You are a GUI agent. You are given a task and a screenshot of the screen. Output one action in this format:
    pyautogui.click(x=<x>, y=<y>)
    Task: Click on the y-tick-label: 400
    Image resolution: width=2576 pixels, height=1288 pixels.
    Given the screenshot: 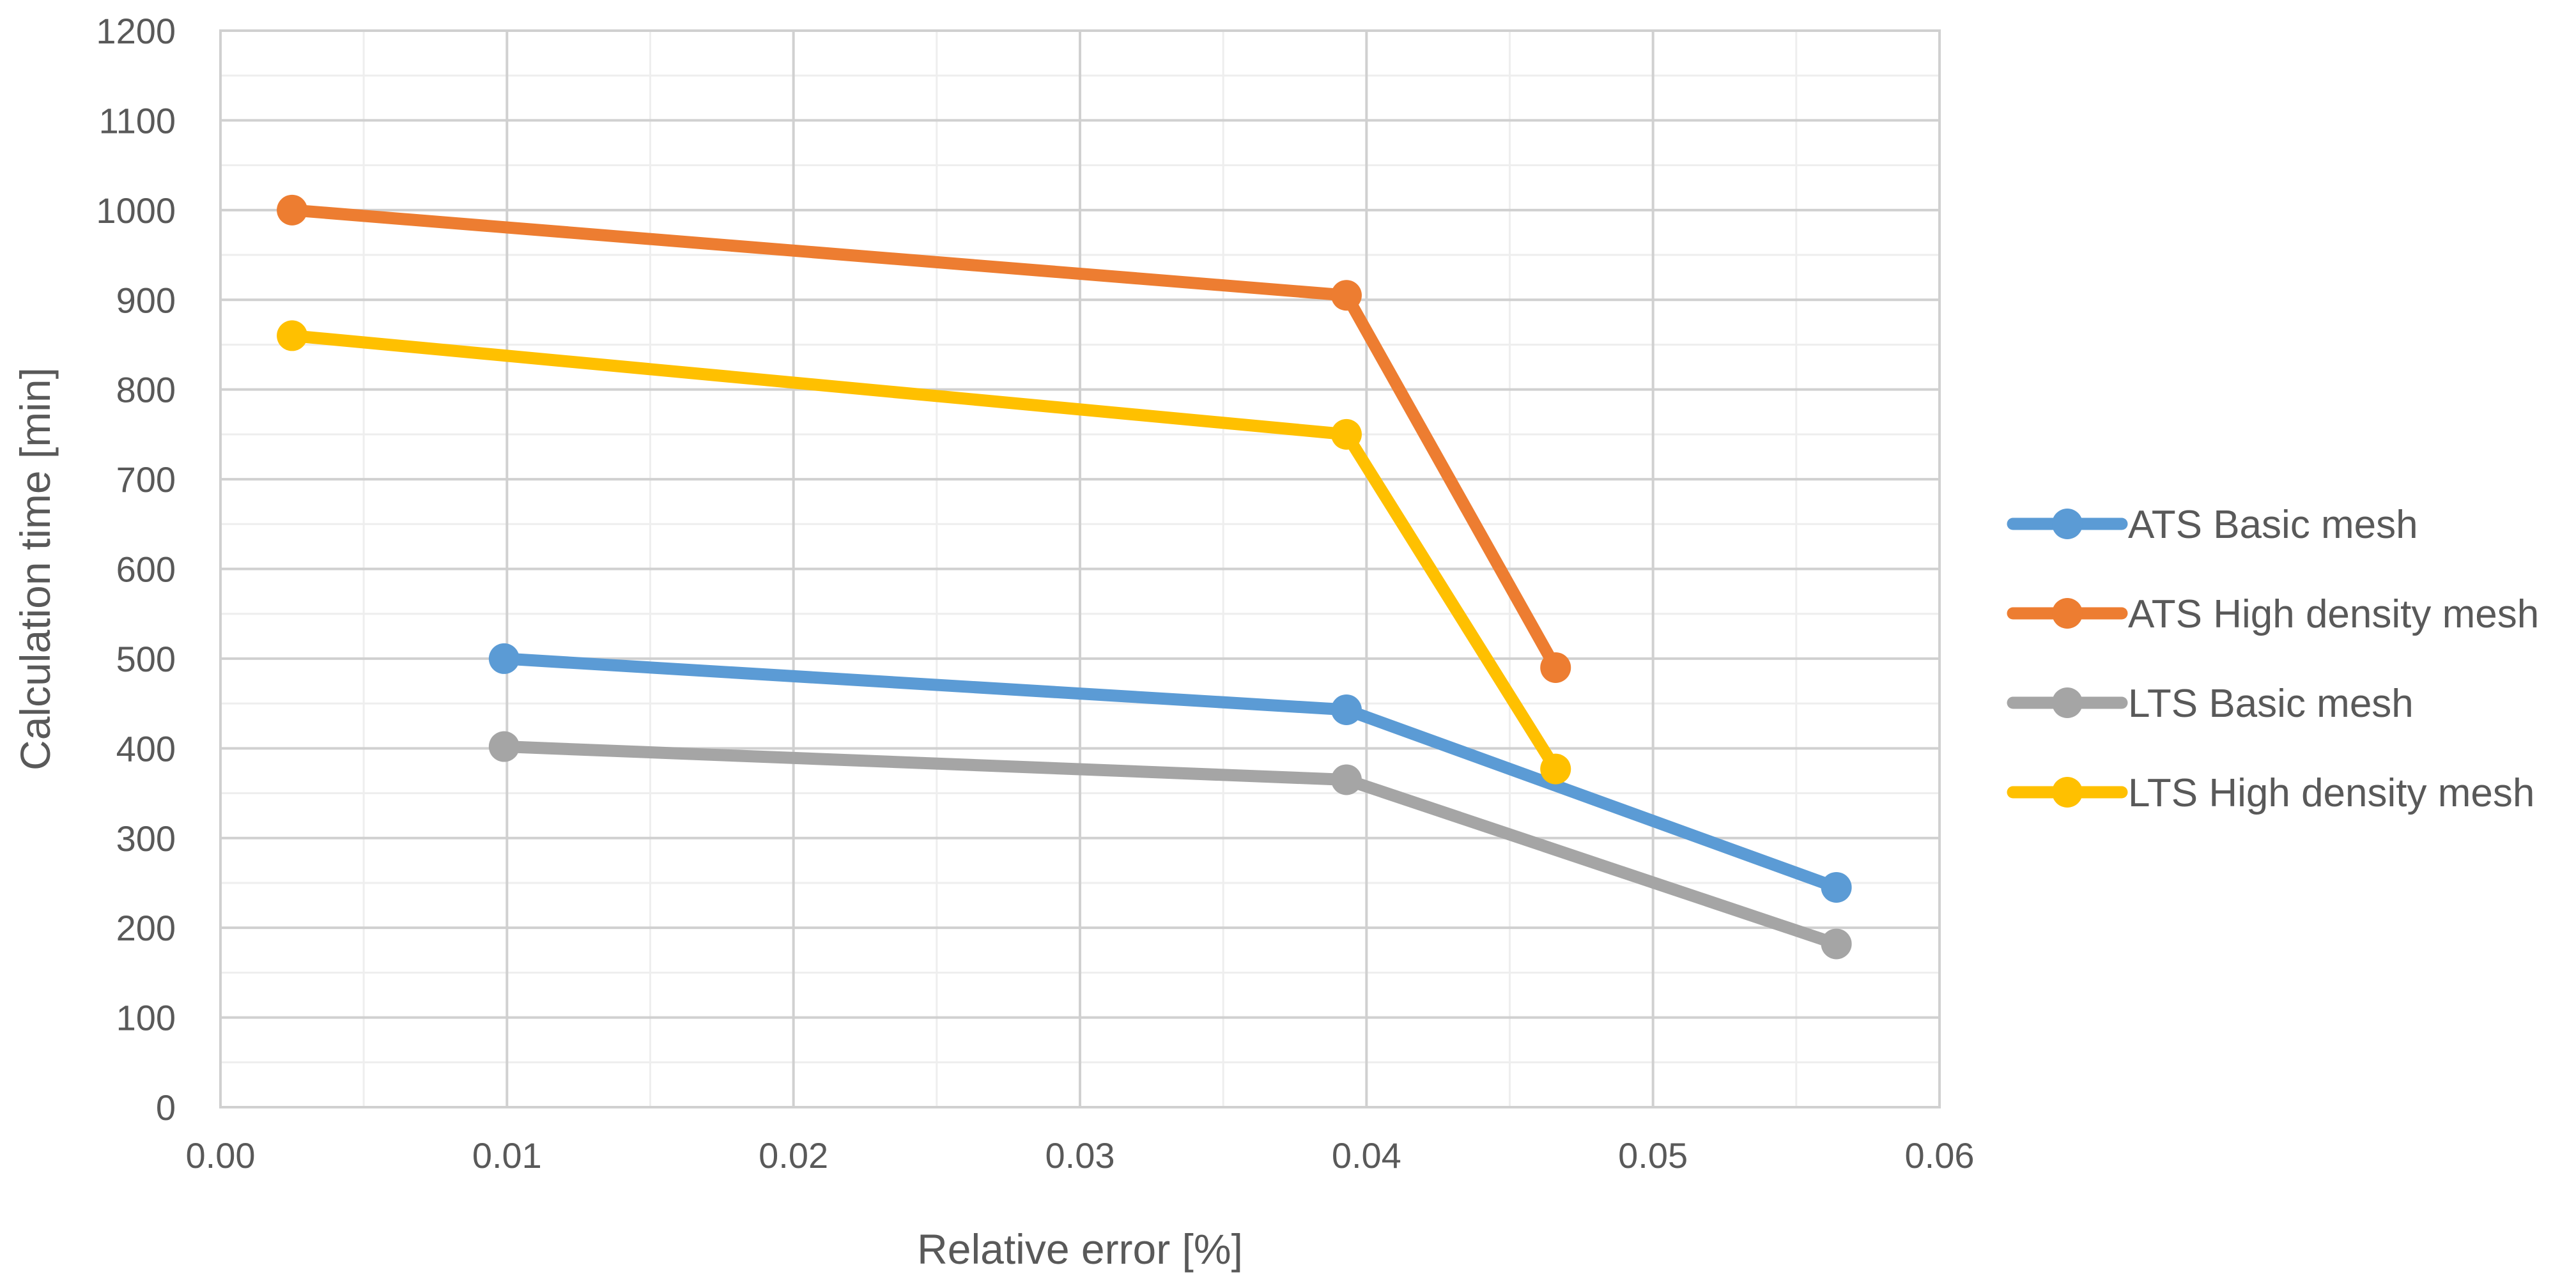 What is the action you would take?
    pyautogui.click(x=146, y=748)
    